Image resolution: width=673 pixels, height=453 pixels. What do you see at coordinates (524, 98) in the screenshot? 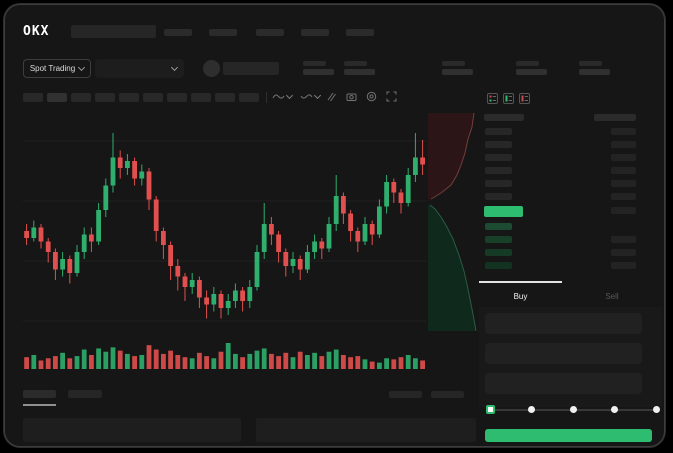
I see `book-asks-icon` at bounding box center [524, 98].